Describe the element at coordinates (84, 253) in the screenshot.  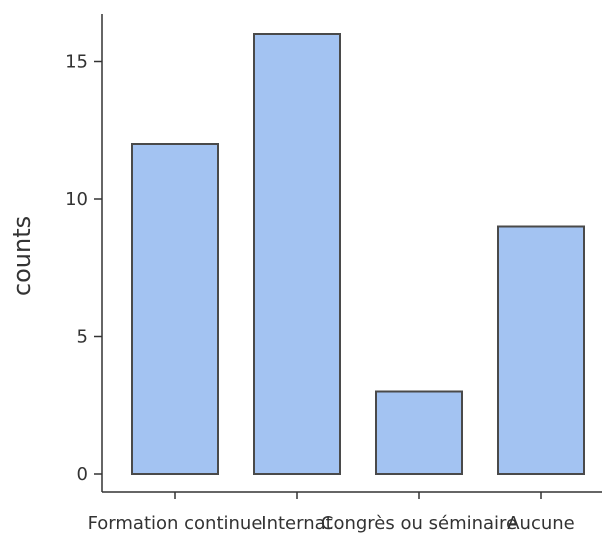
I see `y-axis: 0 5 10 15` at that location.